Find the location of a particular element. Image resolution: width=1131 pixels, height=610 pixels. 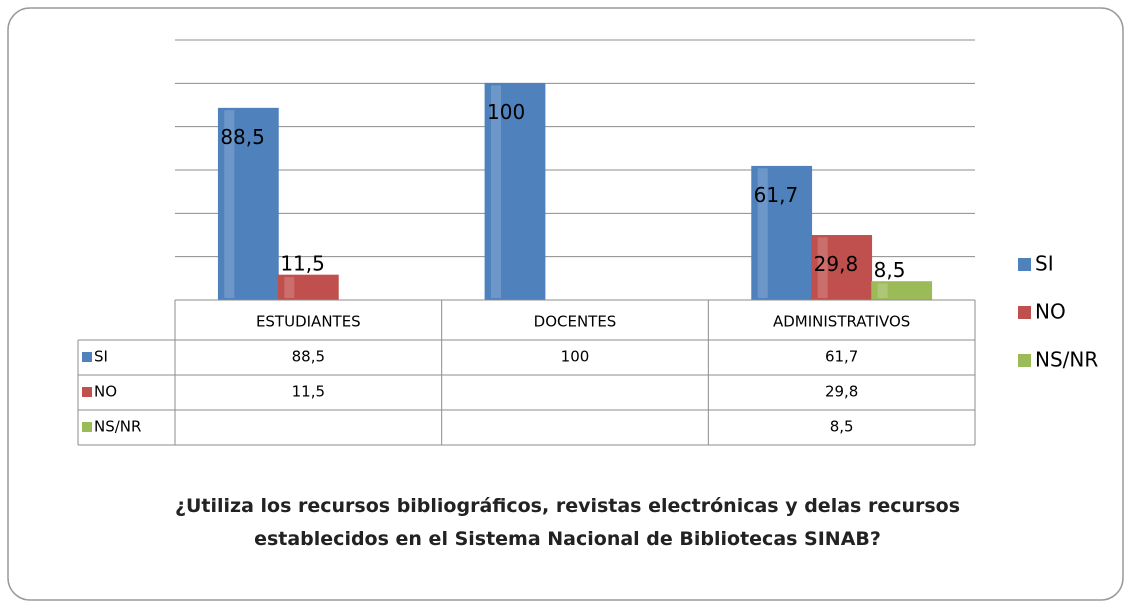

data-label: 11,5 is located at coordinates (302, 264).